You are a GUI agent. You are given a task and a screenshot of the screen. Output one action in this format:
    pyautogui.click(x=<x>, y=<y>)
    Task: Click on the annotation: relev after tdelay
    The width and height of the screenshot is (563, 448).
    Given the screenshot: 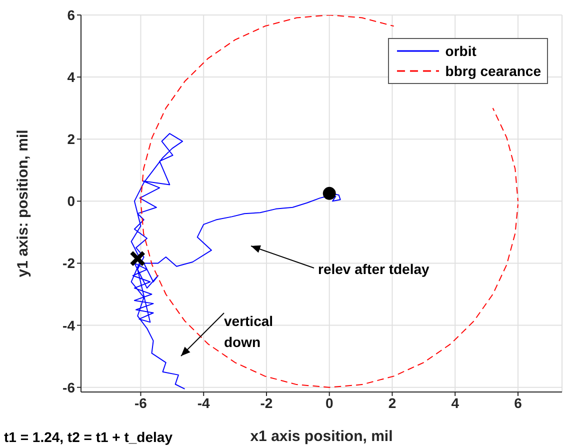 What is the action you would take?
    pyautogui.click(x=374, y=269)
    